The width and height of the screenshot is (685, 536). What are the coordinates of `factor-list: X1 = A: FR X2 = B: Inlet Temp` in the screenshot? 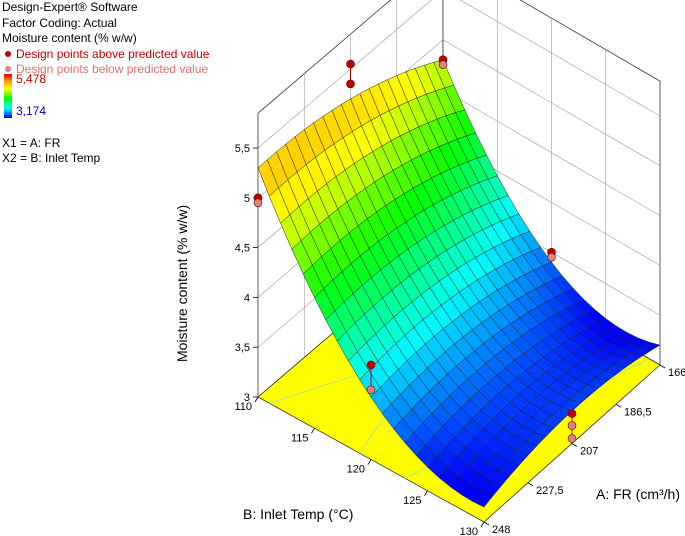 It's located at (51, 151).